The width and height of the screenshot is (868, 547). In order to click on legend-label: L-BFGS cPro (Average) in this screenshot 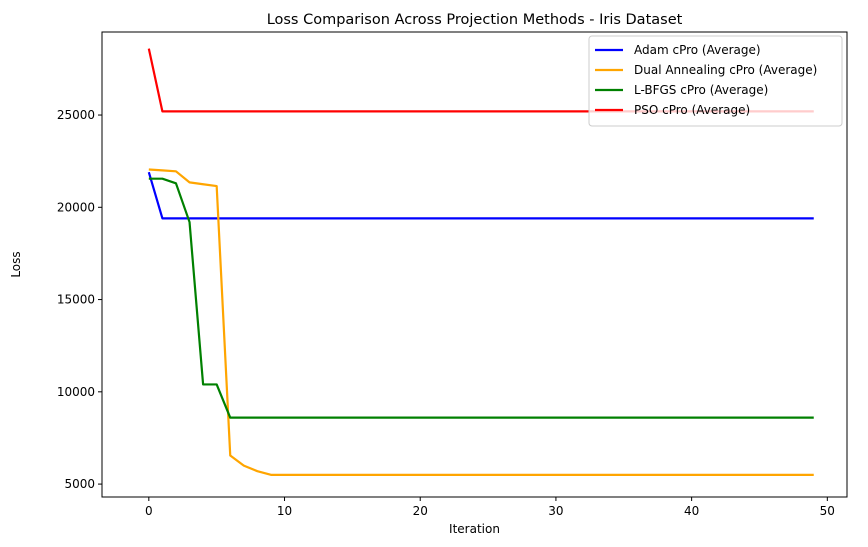, I will do `click(701, 90)`.